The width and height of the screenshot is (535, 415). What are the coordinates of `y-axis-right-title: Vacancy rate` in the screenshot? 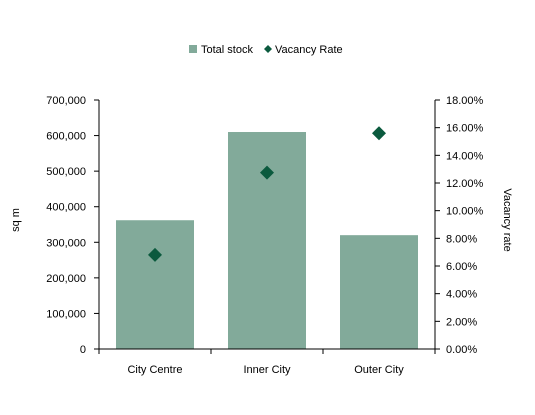 It's located at (507, 219).